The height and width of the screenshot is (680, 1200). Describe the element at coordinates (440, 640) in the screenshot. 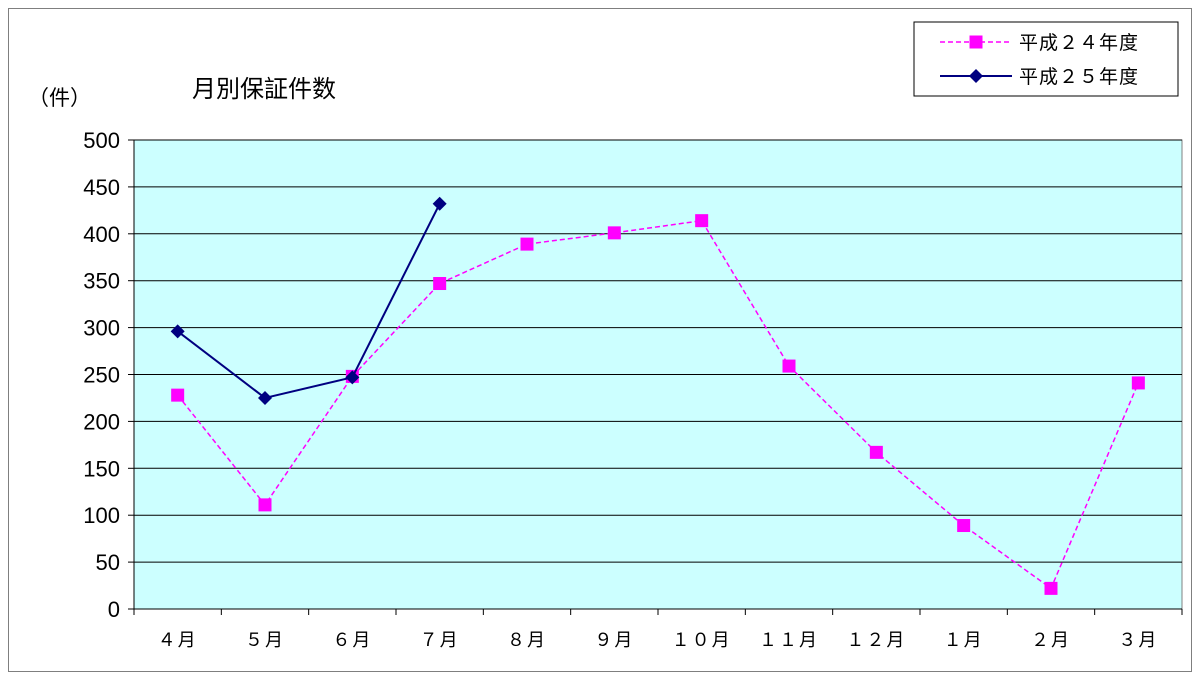

I see `x-tick-label: ７月` at that location.